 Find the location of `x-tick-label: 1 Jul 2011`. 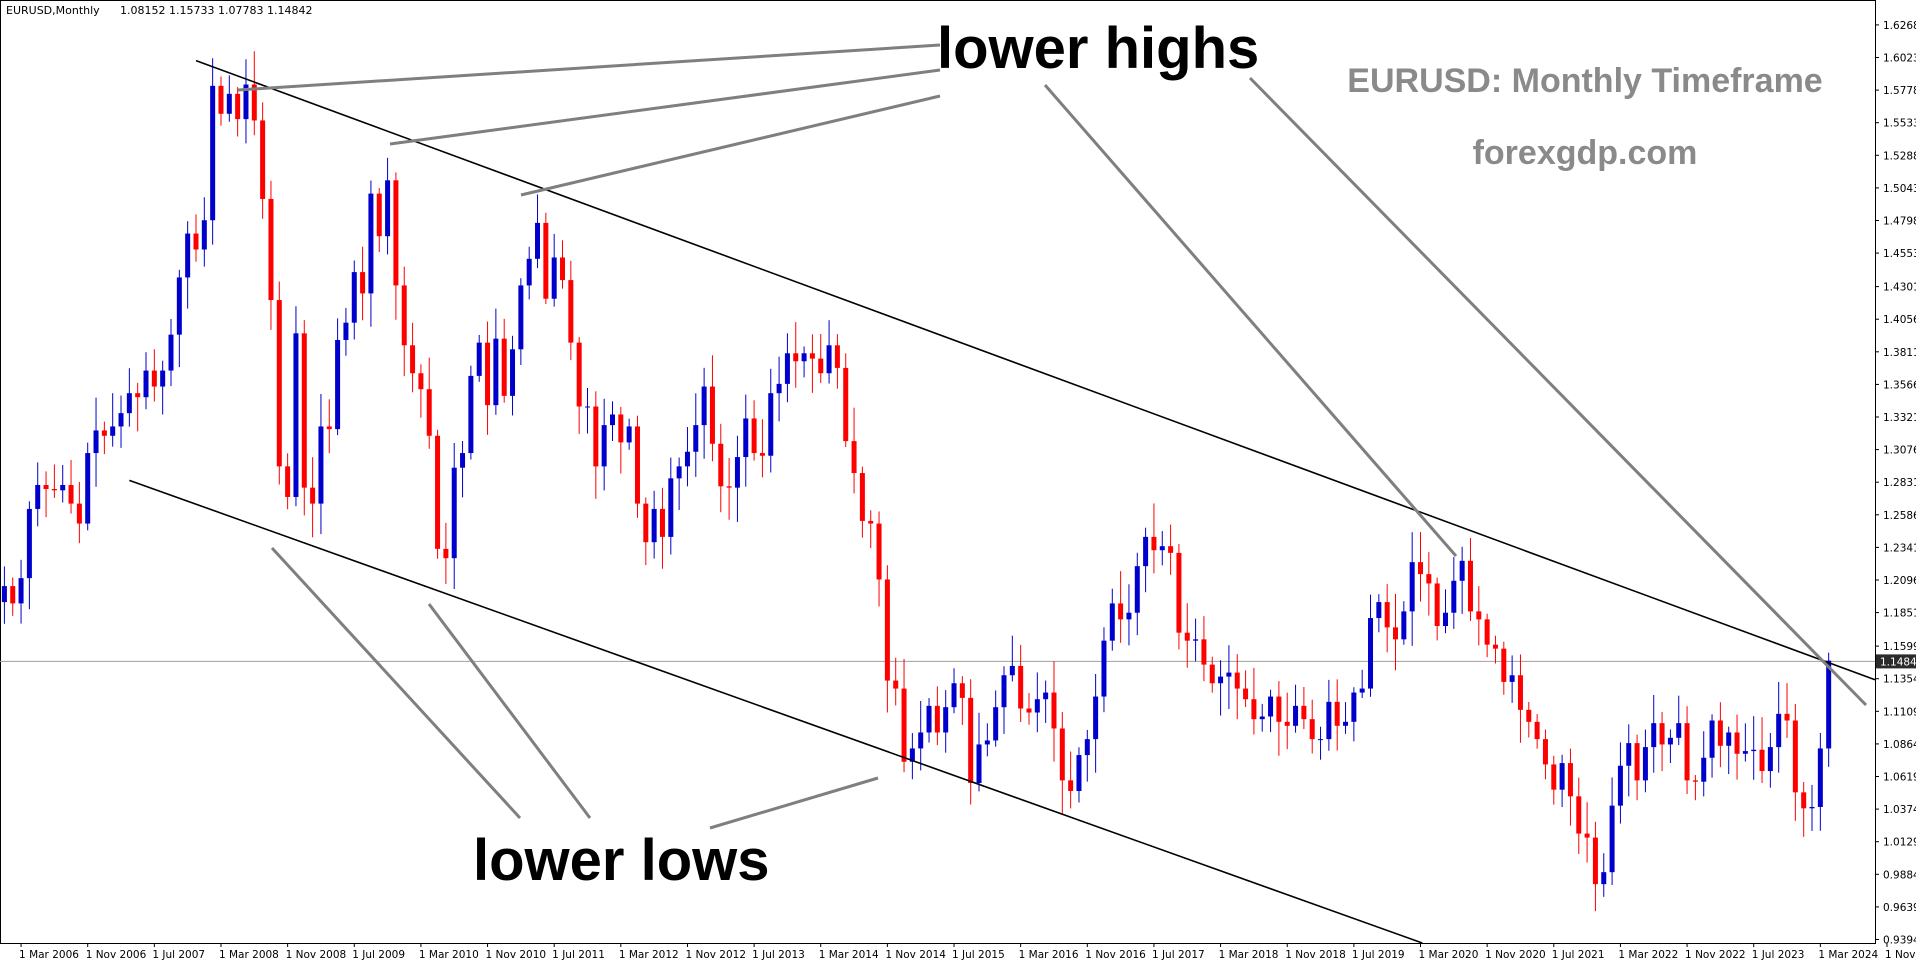

x-tick-label: 1 Jul 2011 is located at coordinates (578, 955).